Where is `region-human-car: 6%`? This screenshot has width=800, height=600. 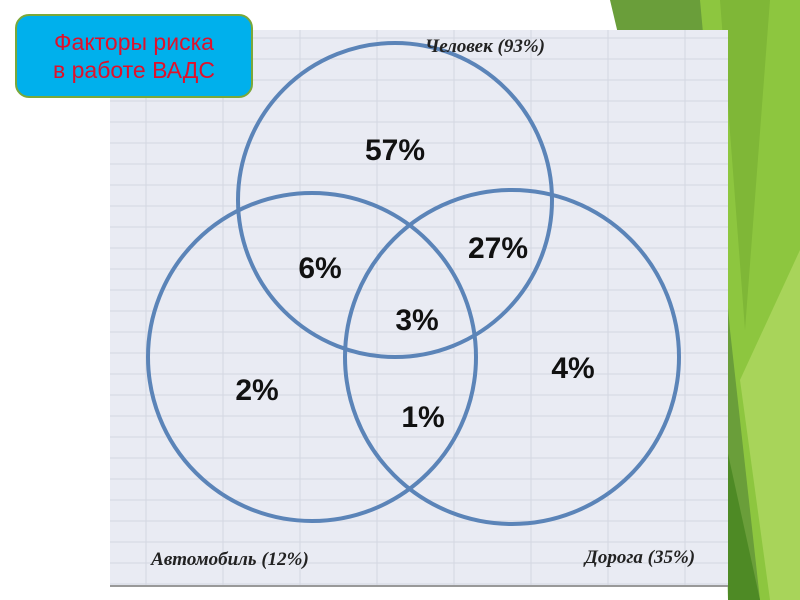
region-human-car: 6% is located at coordinates (319, 268).